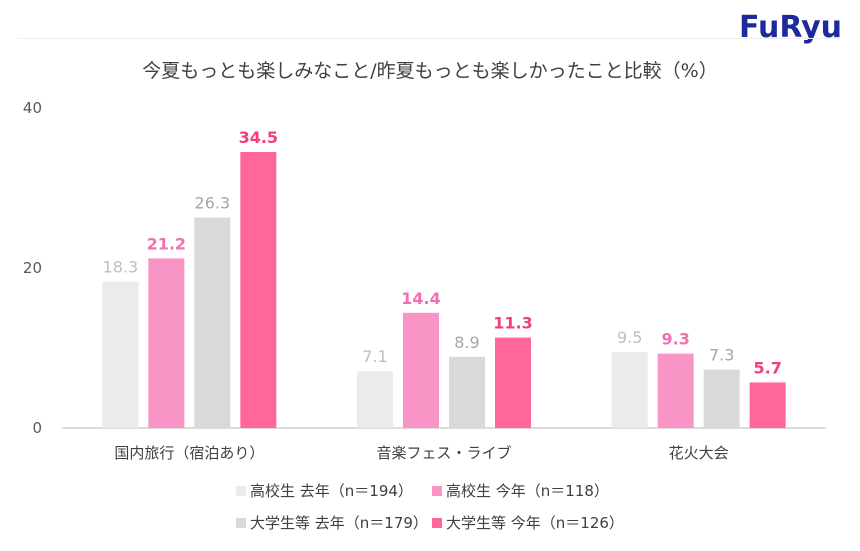  What do you see at coordinates (790, 27) in the screenshot?
I see `brand-logo: FuRyu` at bounding box center [790, 27].